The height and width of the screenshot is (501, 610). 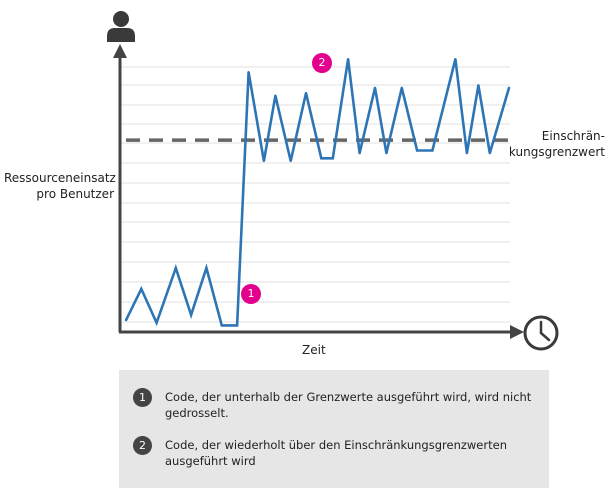 What do you see at coordinates (120, 51) in the screenshot?
I see `y-axis-arrow` at bounding box center [120, 51].